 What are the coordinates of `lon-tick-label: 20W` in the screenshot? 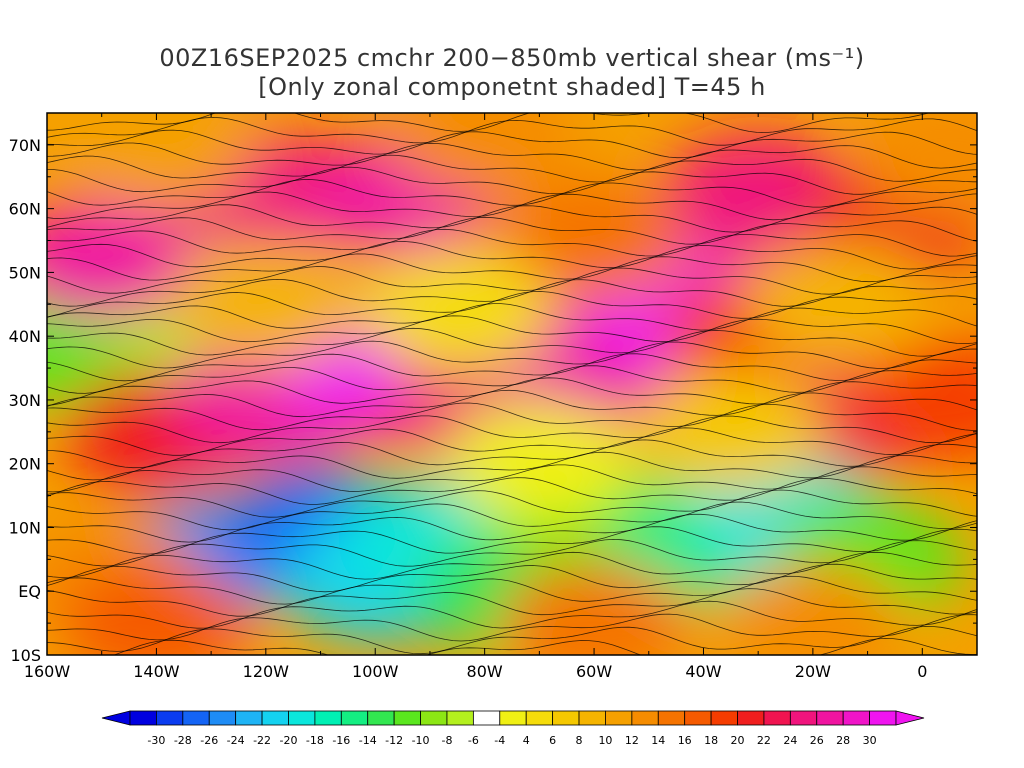 It's located at (813, 671).